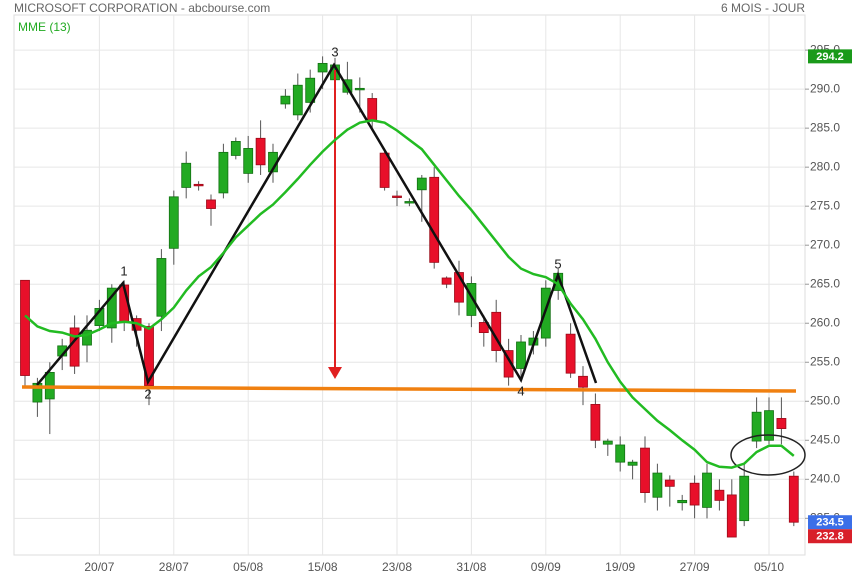 Image resolution: width=855 pixels, height=580 pixels. What do you see at coordinates (334, 51) in the screenshot?
I see `pattern-label: 3` at bounding box center [334, 51].